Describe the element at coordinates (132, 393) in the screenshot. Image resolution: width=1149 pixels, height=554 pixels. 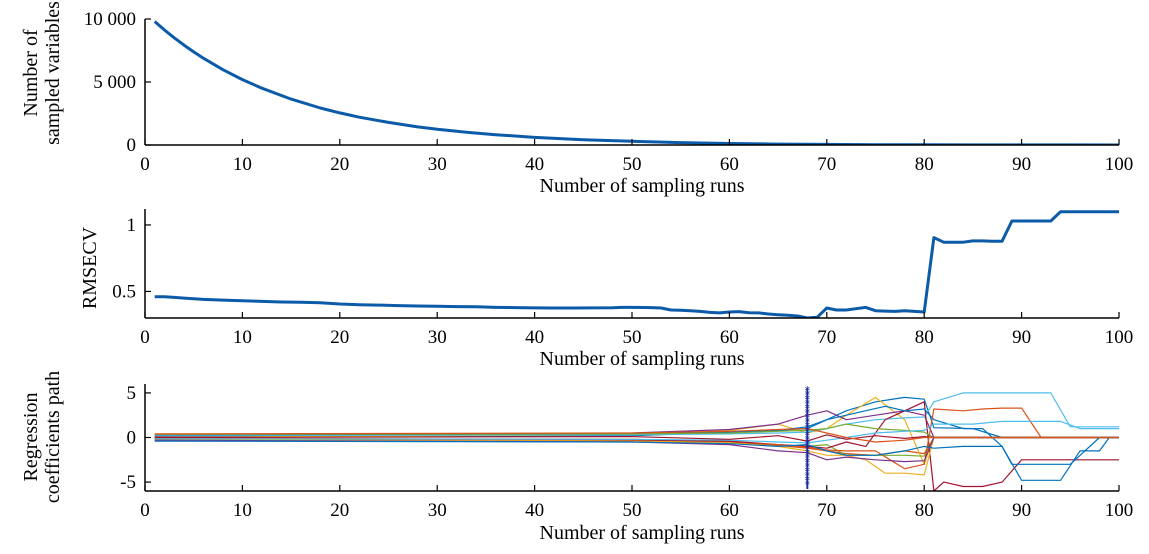
I see `y-tick-label: 5` at that location.